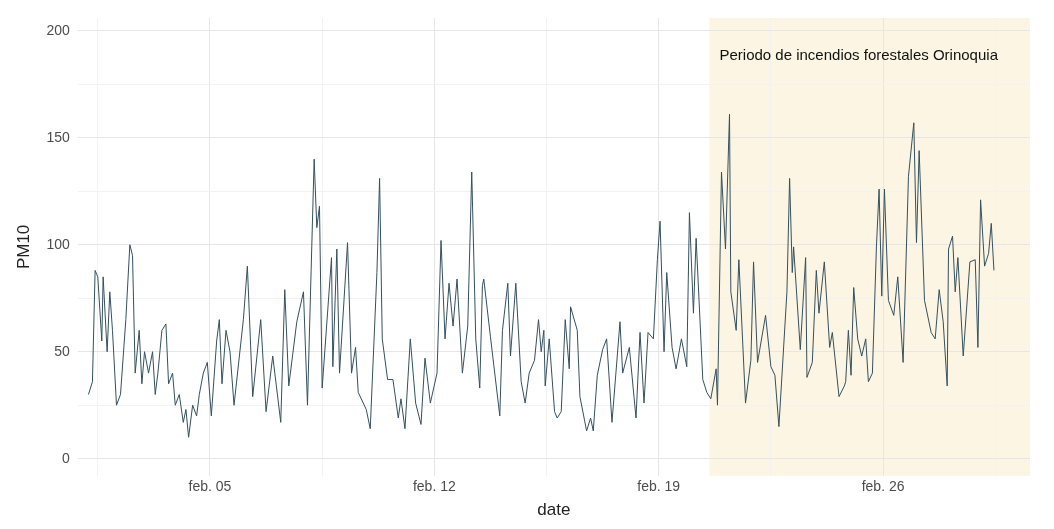  I want to click on x-tick-label: feb. 05, so click(210, 486).